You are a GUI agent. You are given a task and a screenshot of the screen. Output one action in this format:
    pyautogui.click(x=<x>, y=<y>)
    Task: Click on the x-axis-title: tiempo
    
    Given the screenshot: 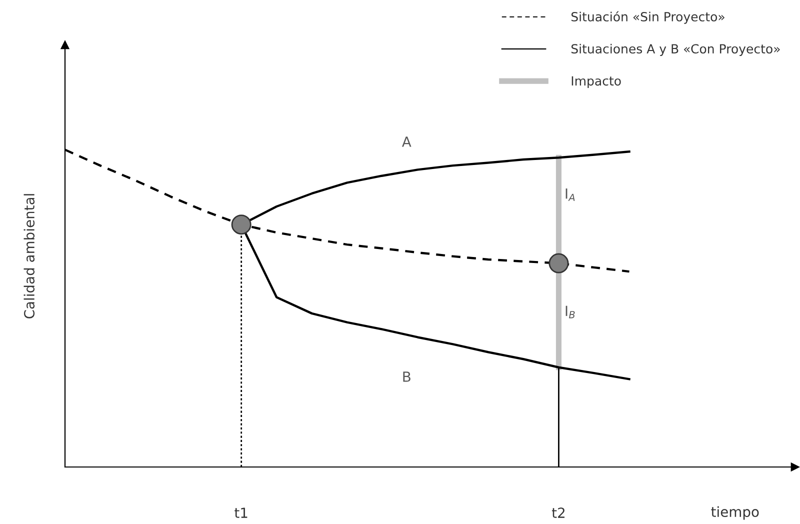 What is the action you would take?
    pyautogui.click(x=735, y=513)
    